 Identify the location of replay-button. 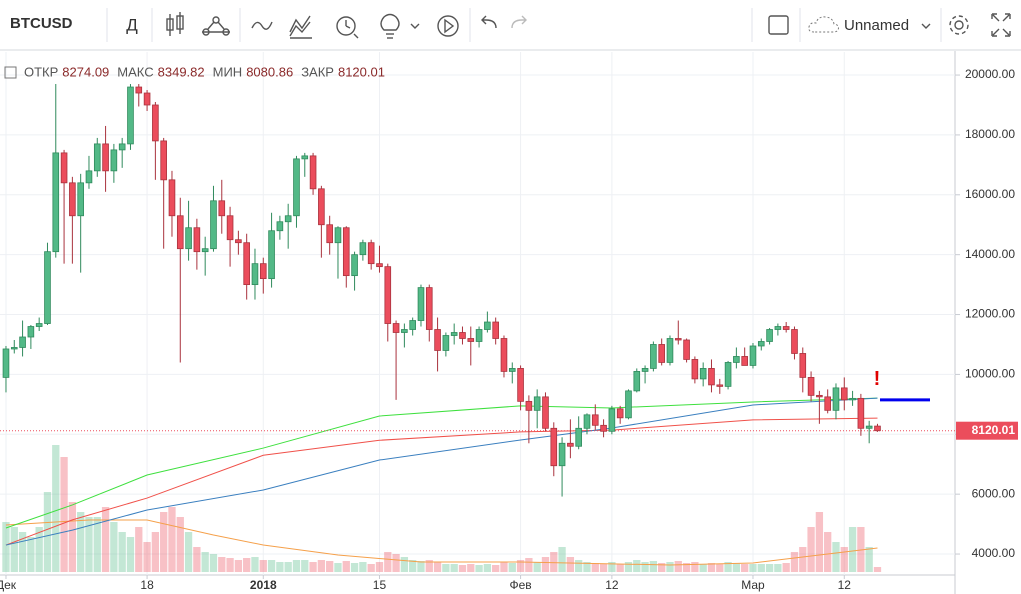
(448, 26).